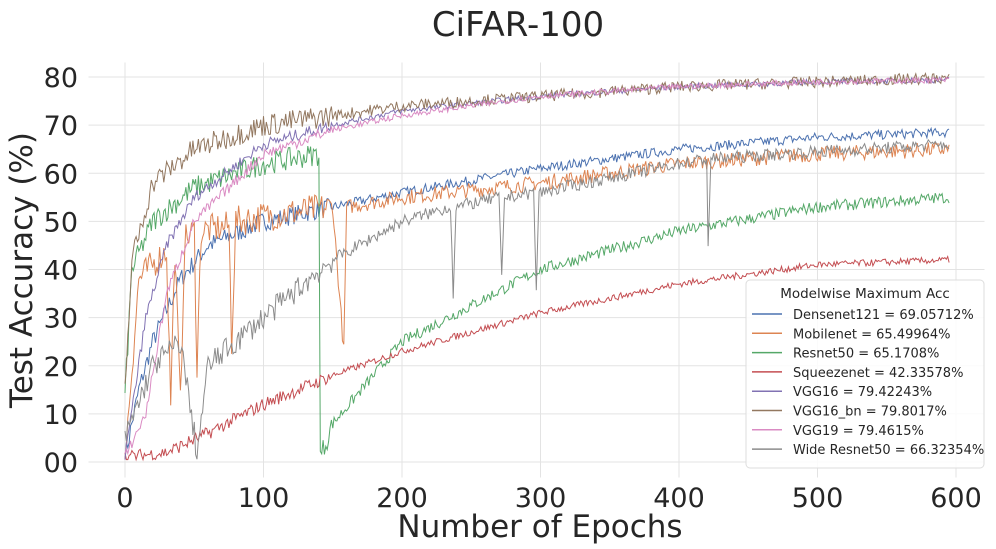  Describe the element at coordinates (402, 498) in the screenshot. I see `x-tick-label: 200` at that location.